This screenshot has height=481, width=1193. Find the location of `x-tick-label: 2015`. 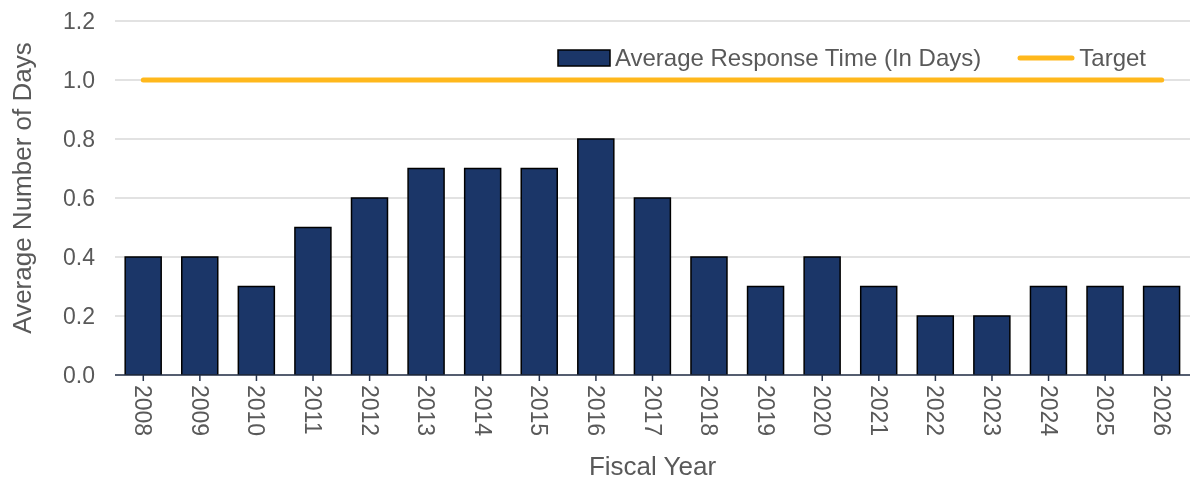

x-tick-label: 2015 is located at coordinates (539, 411).